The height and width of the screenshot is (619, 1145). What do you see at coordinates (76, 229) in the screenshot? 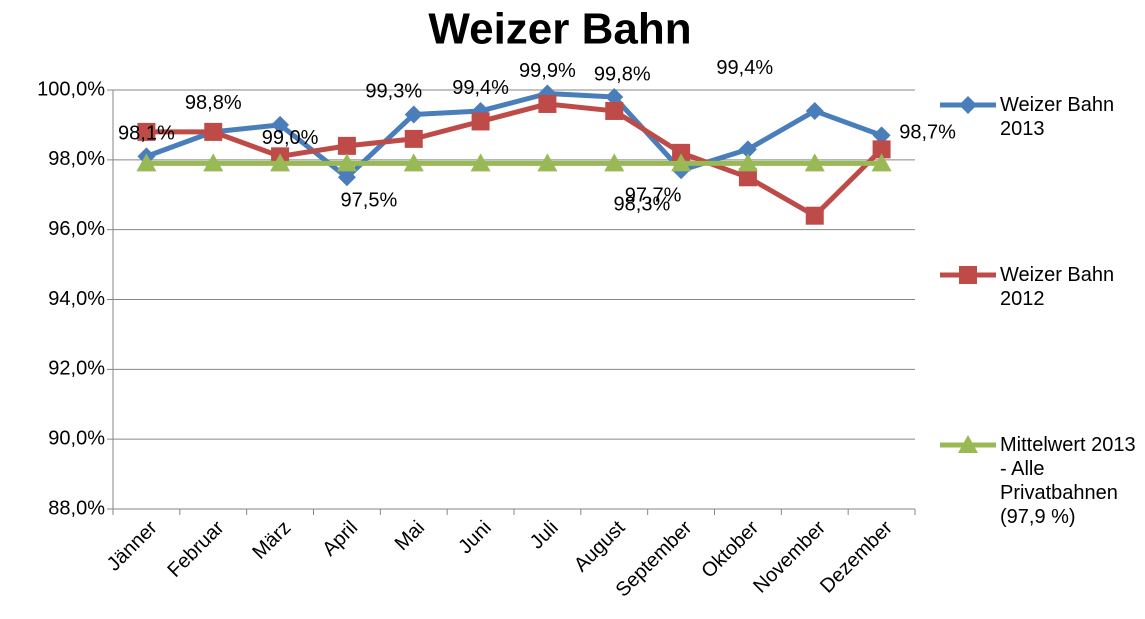
I see `y-tick-label: 96,0%` at bounding box center [76, 229].